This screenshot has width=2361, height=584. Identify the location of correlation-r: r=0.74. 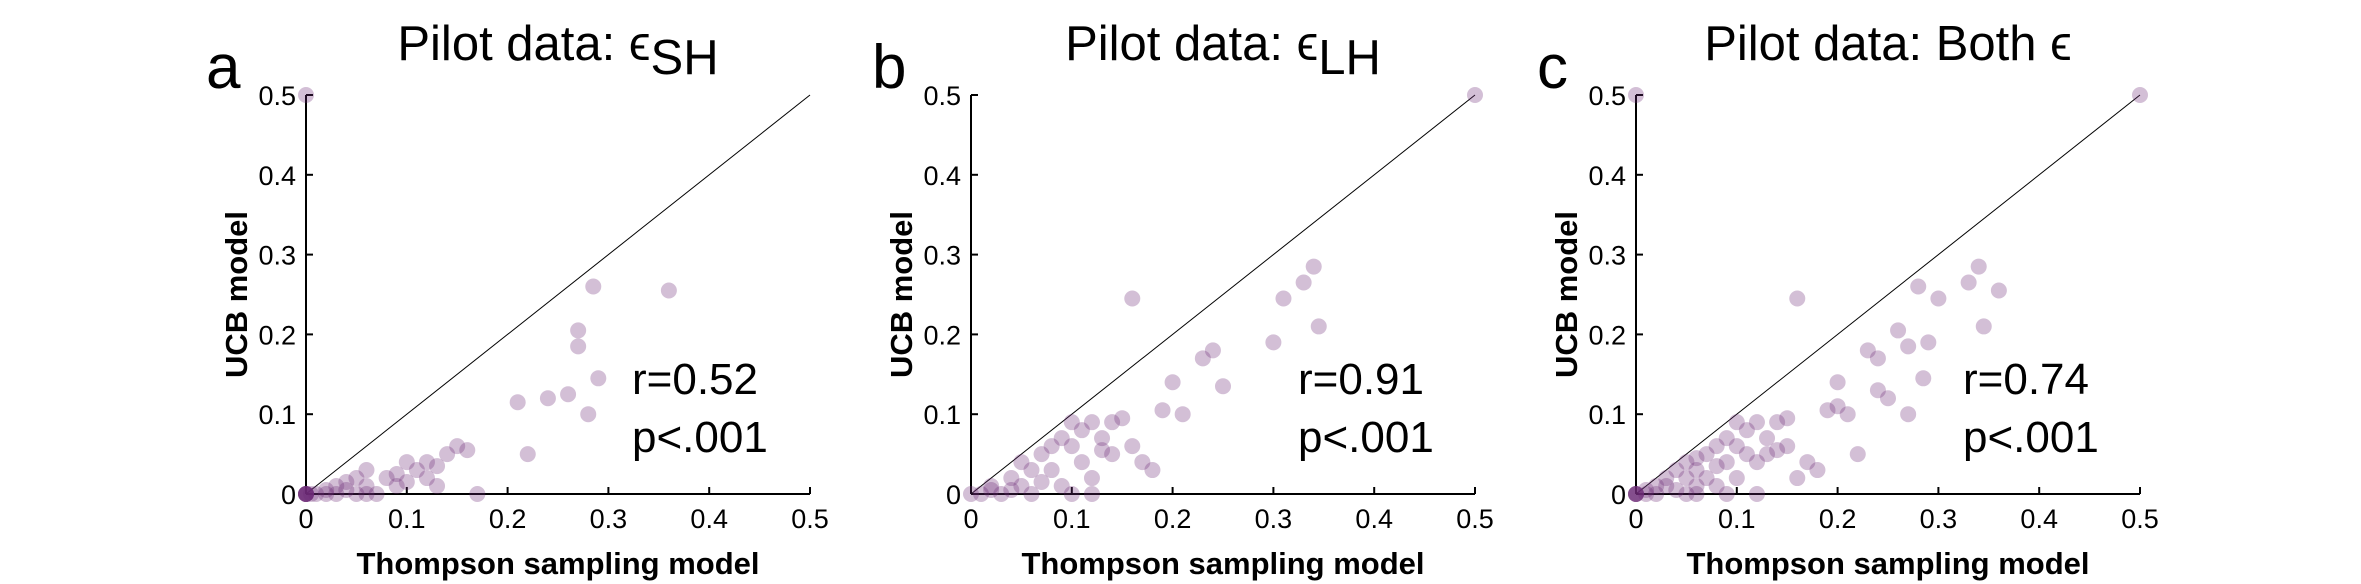
(2026, 379).